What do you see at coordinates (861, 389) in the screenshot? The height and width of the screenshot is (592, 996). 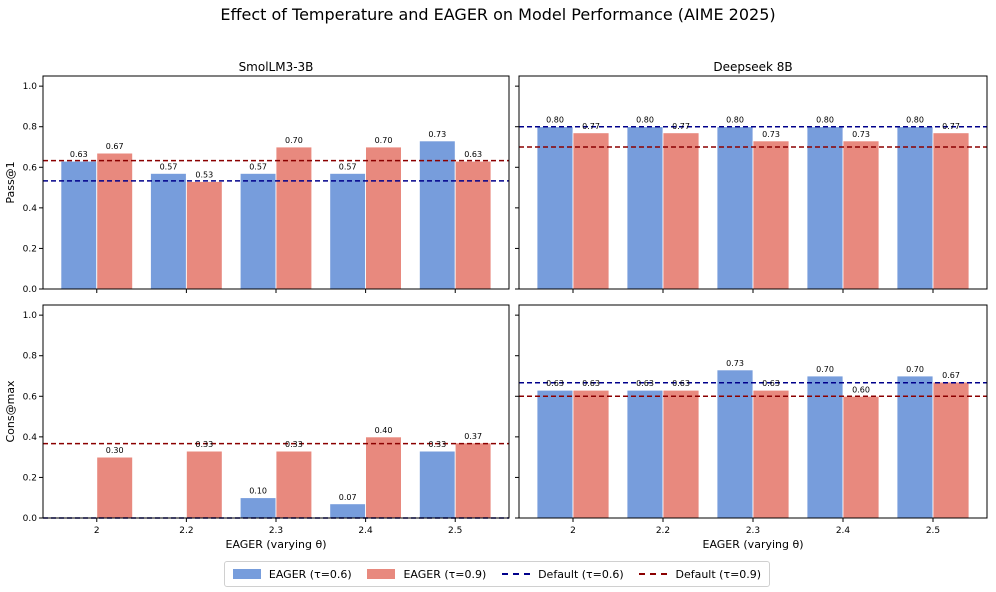 I see `data-label: 0.60` at bounding box center [861, 389].